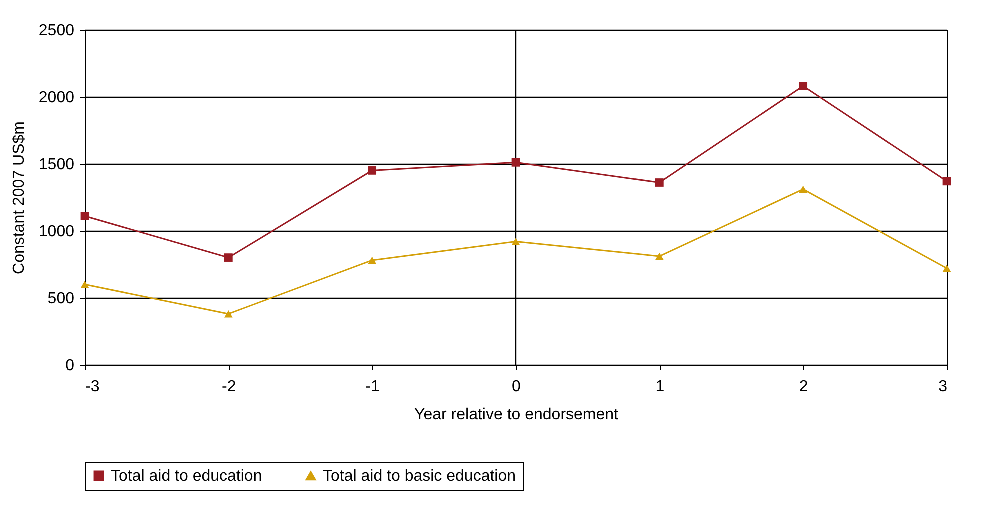  What do you see at coordinates (517, 387) in the screenshot?
I see `x-tick-label: 0` at bounding box center [517, 387].